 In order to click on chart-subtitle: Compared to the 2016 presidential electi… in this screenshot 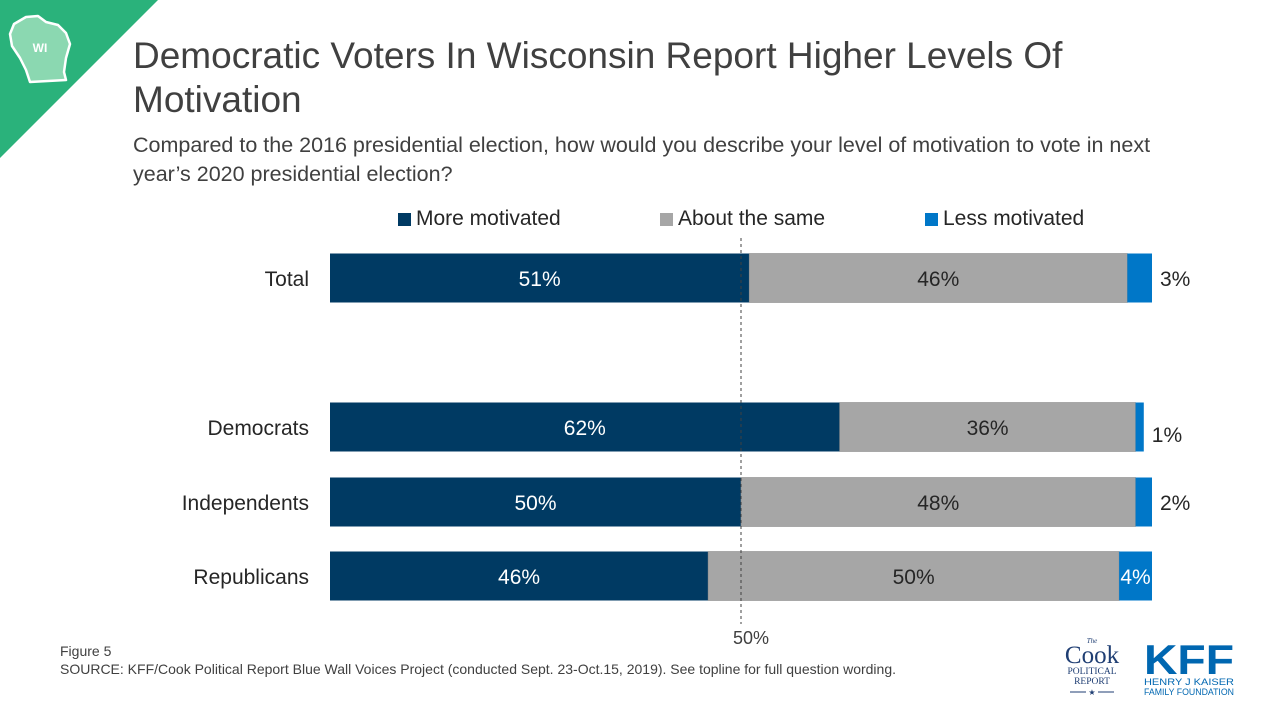, I will do `click(642, 159)`.